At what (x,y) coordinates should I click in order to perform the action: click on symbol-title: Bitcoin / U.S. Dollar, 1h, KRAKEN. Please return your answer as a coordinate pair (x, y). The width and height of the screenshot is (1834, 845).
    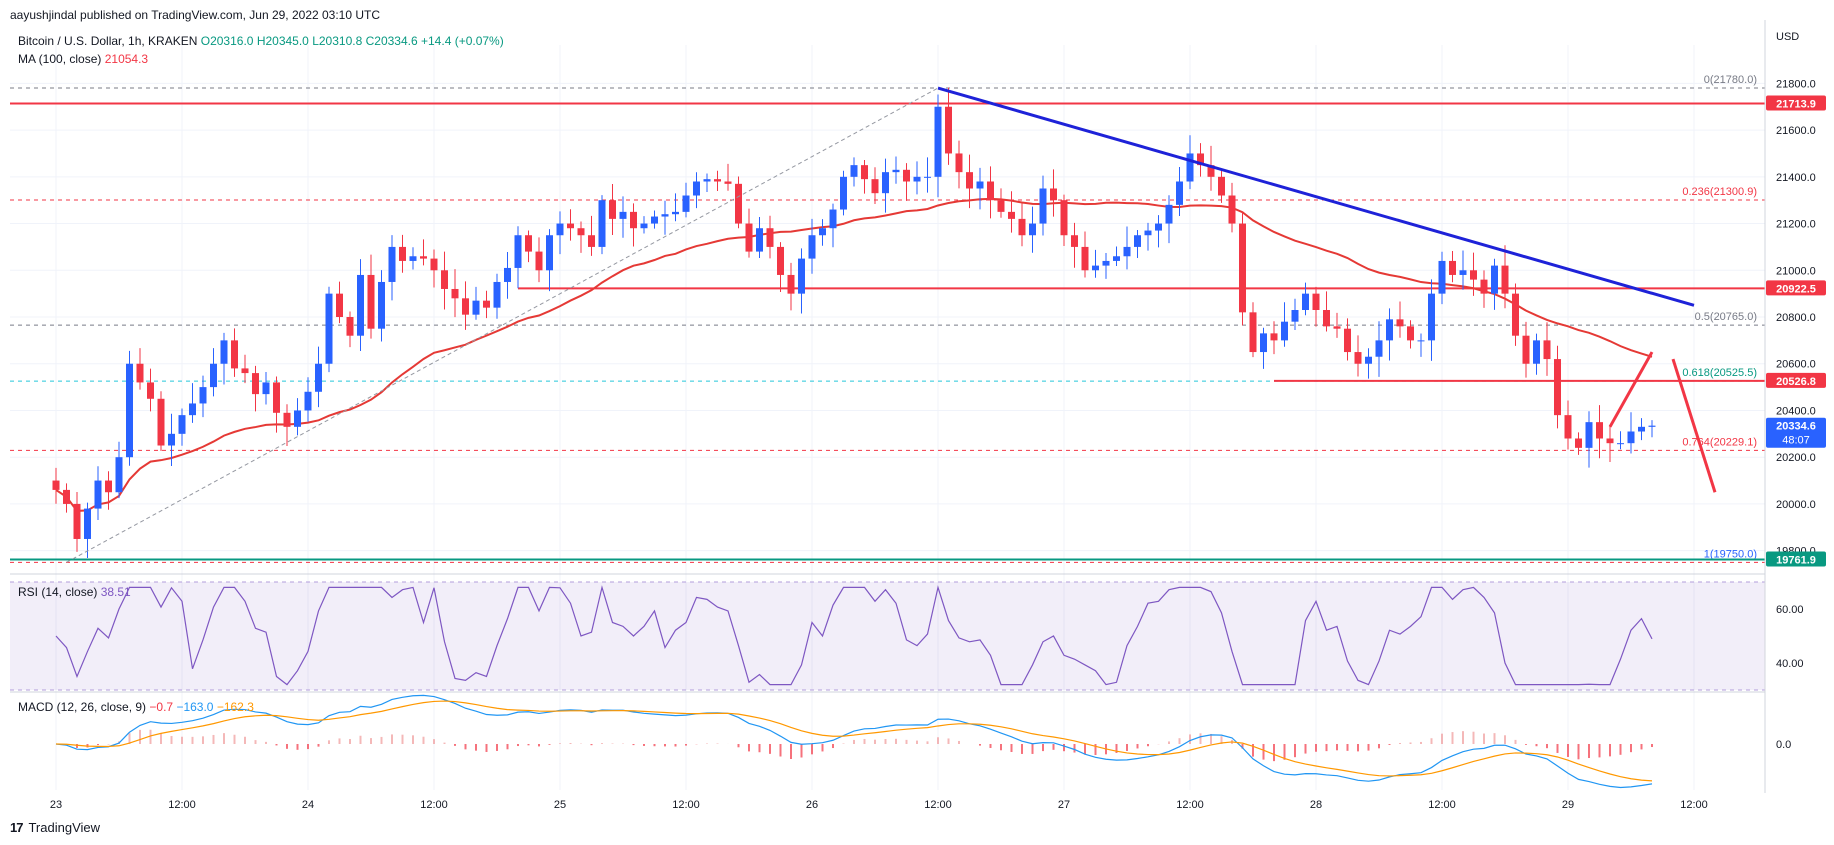
    Looking at the image, I should click on (108, 41).